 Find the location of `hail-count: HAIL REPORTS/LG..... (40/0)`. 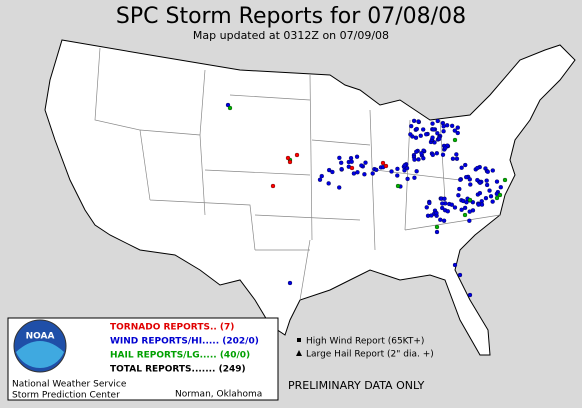

hail-count: HAIL REPORTS/LG..... (40/0) is located at coordinates (180, 356).